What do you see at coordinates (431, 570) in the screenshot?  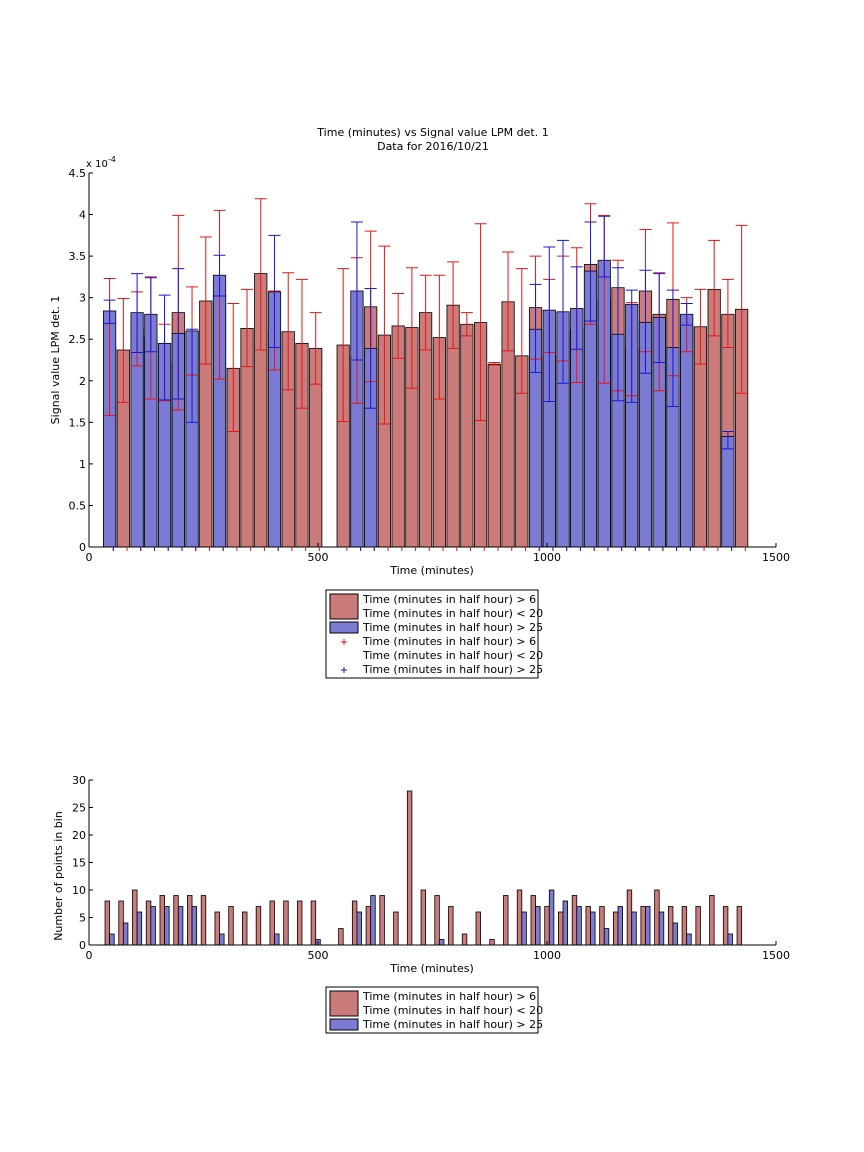 I see `top-xlabel: Time (minutes)` at bounding box center [431, 570].